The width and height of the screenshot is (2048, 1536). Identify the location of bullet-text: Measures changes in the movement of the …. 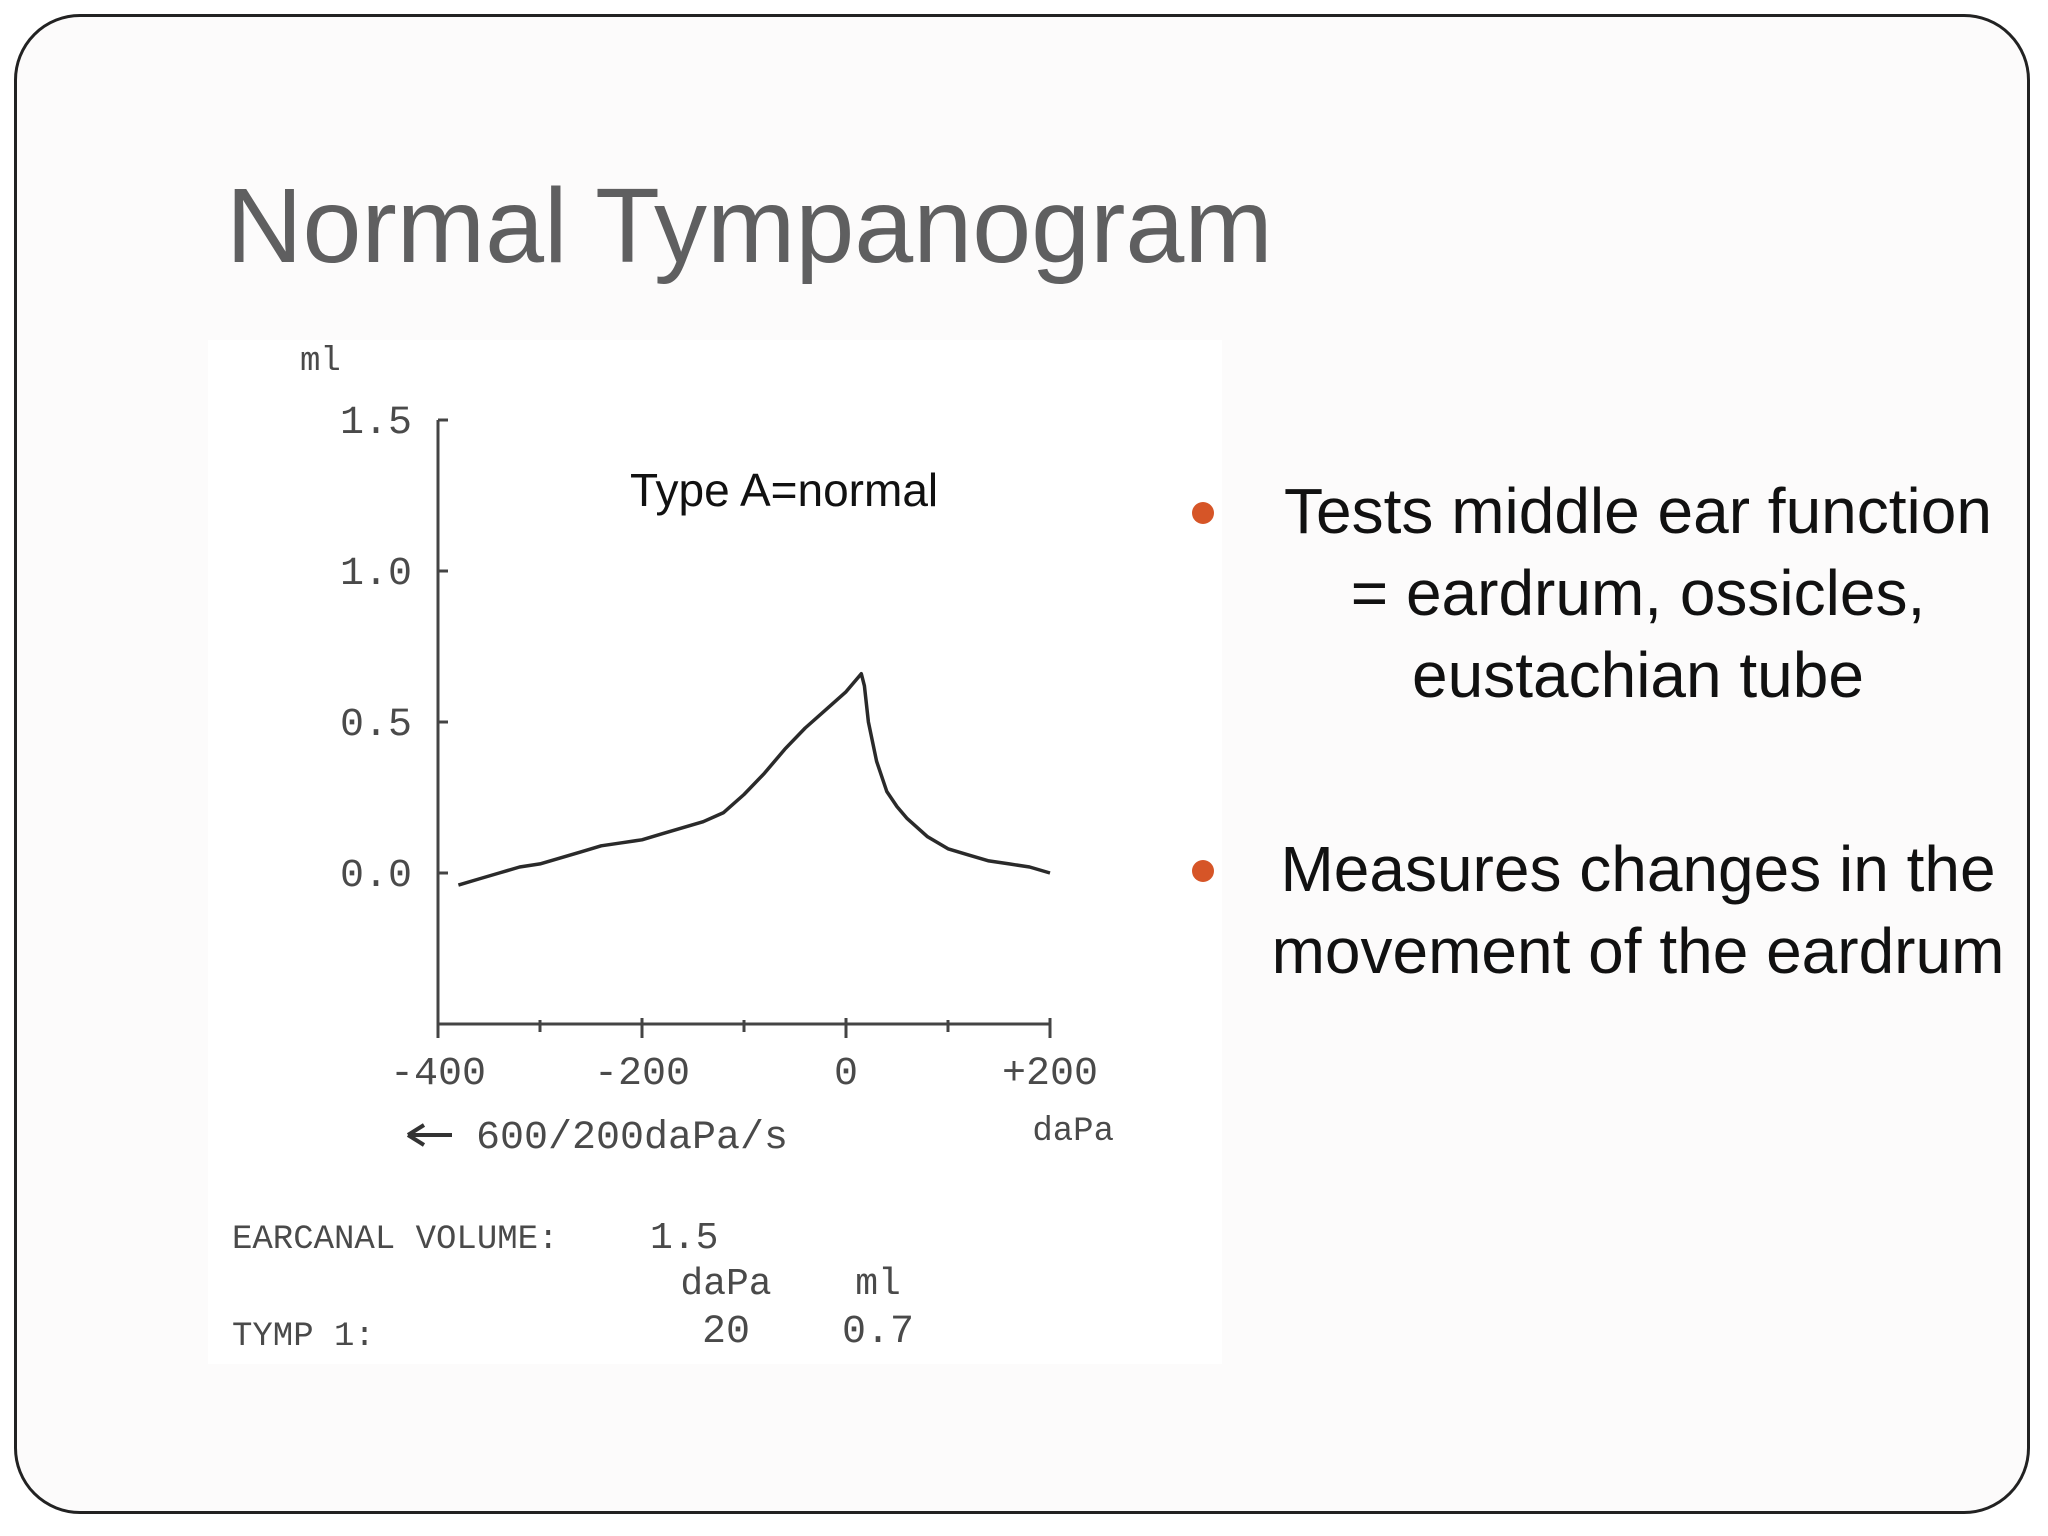
(1638, 910).